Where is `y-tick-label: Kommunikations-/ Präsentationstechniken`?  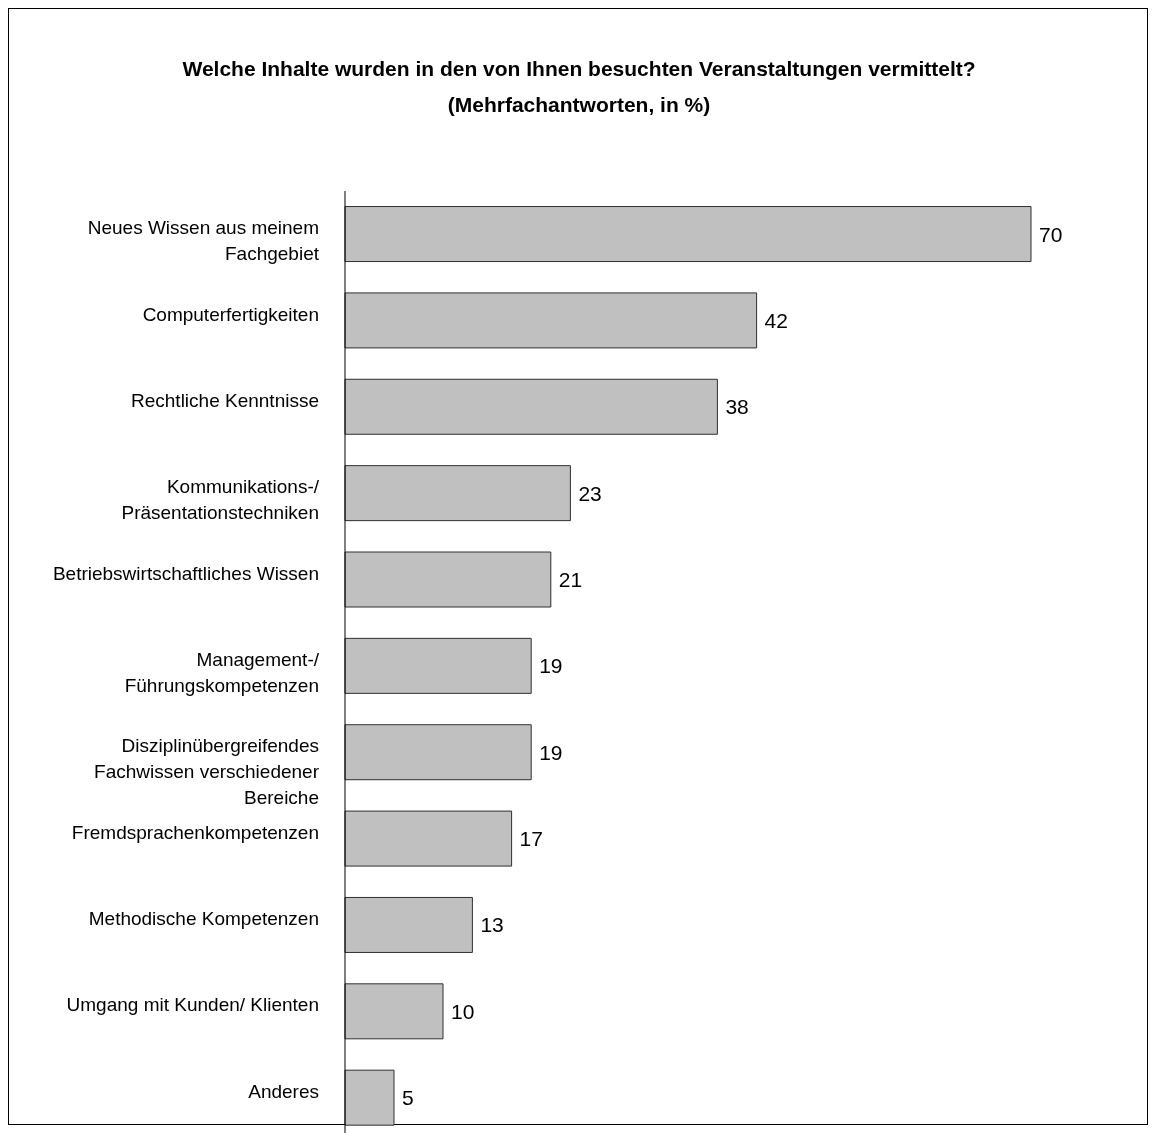
y-tick-label: Kommunikations-/ Präsentationstechniken is located at coordinates (220, 500).